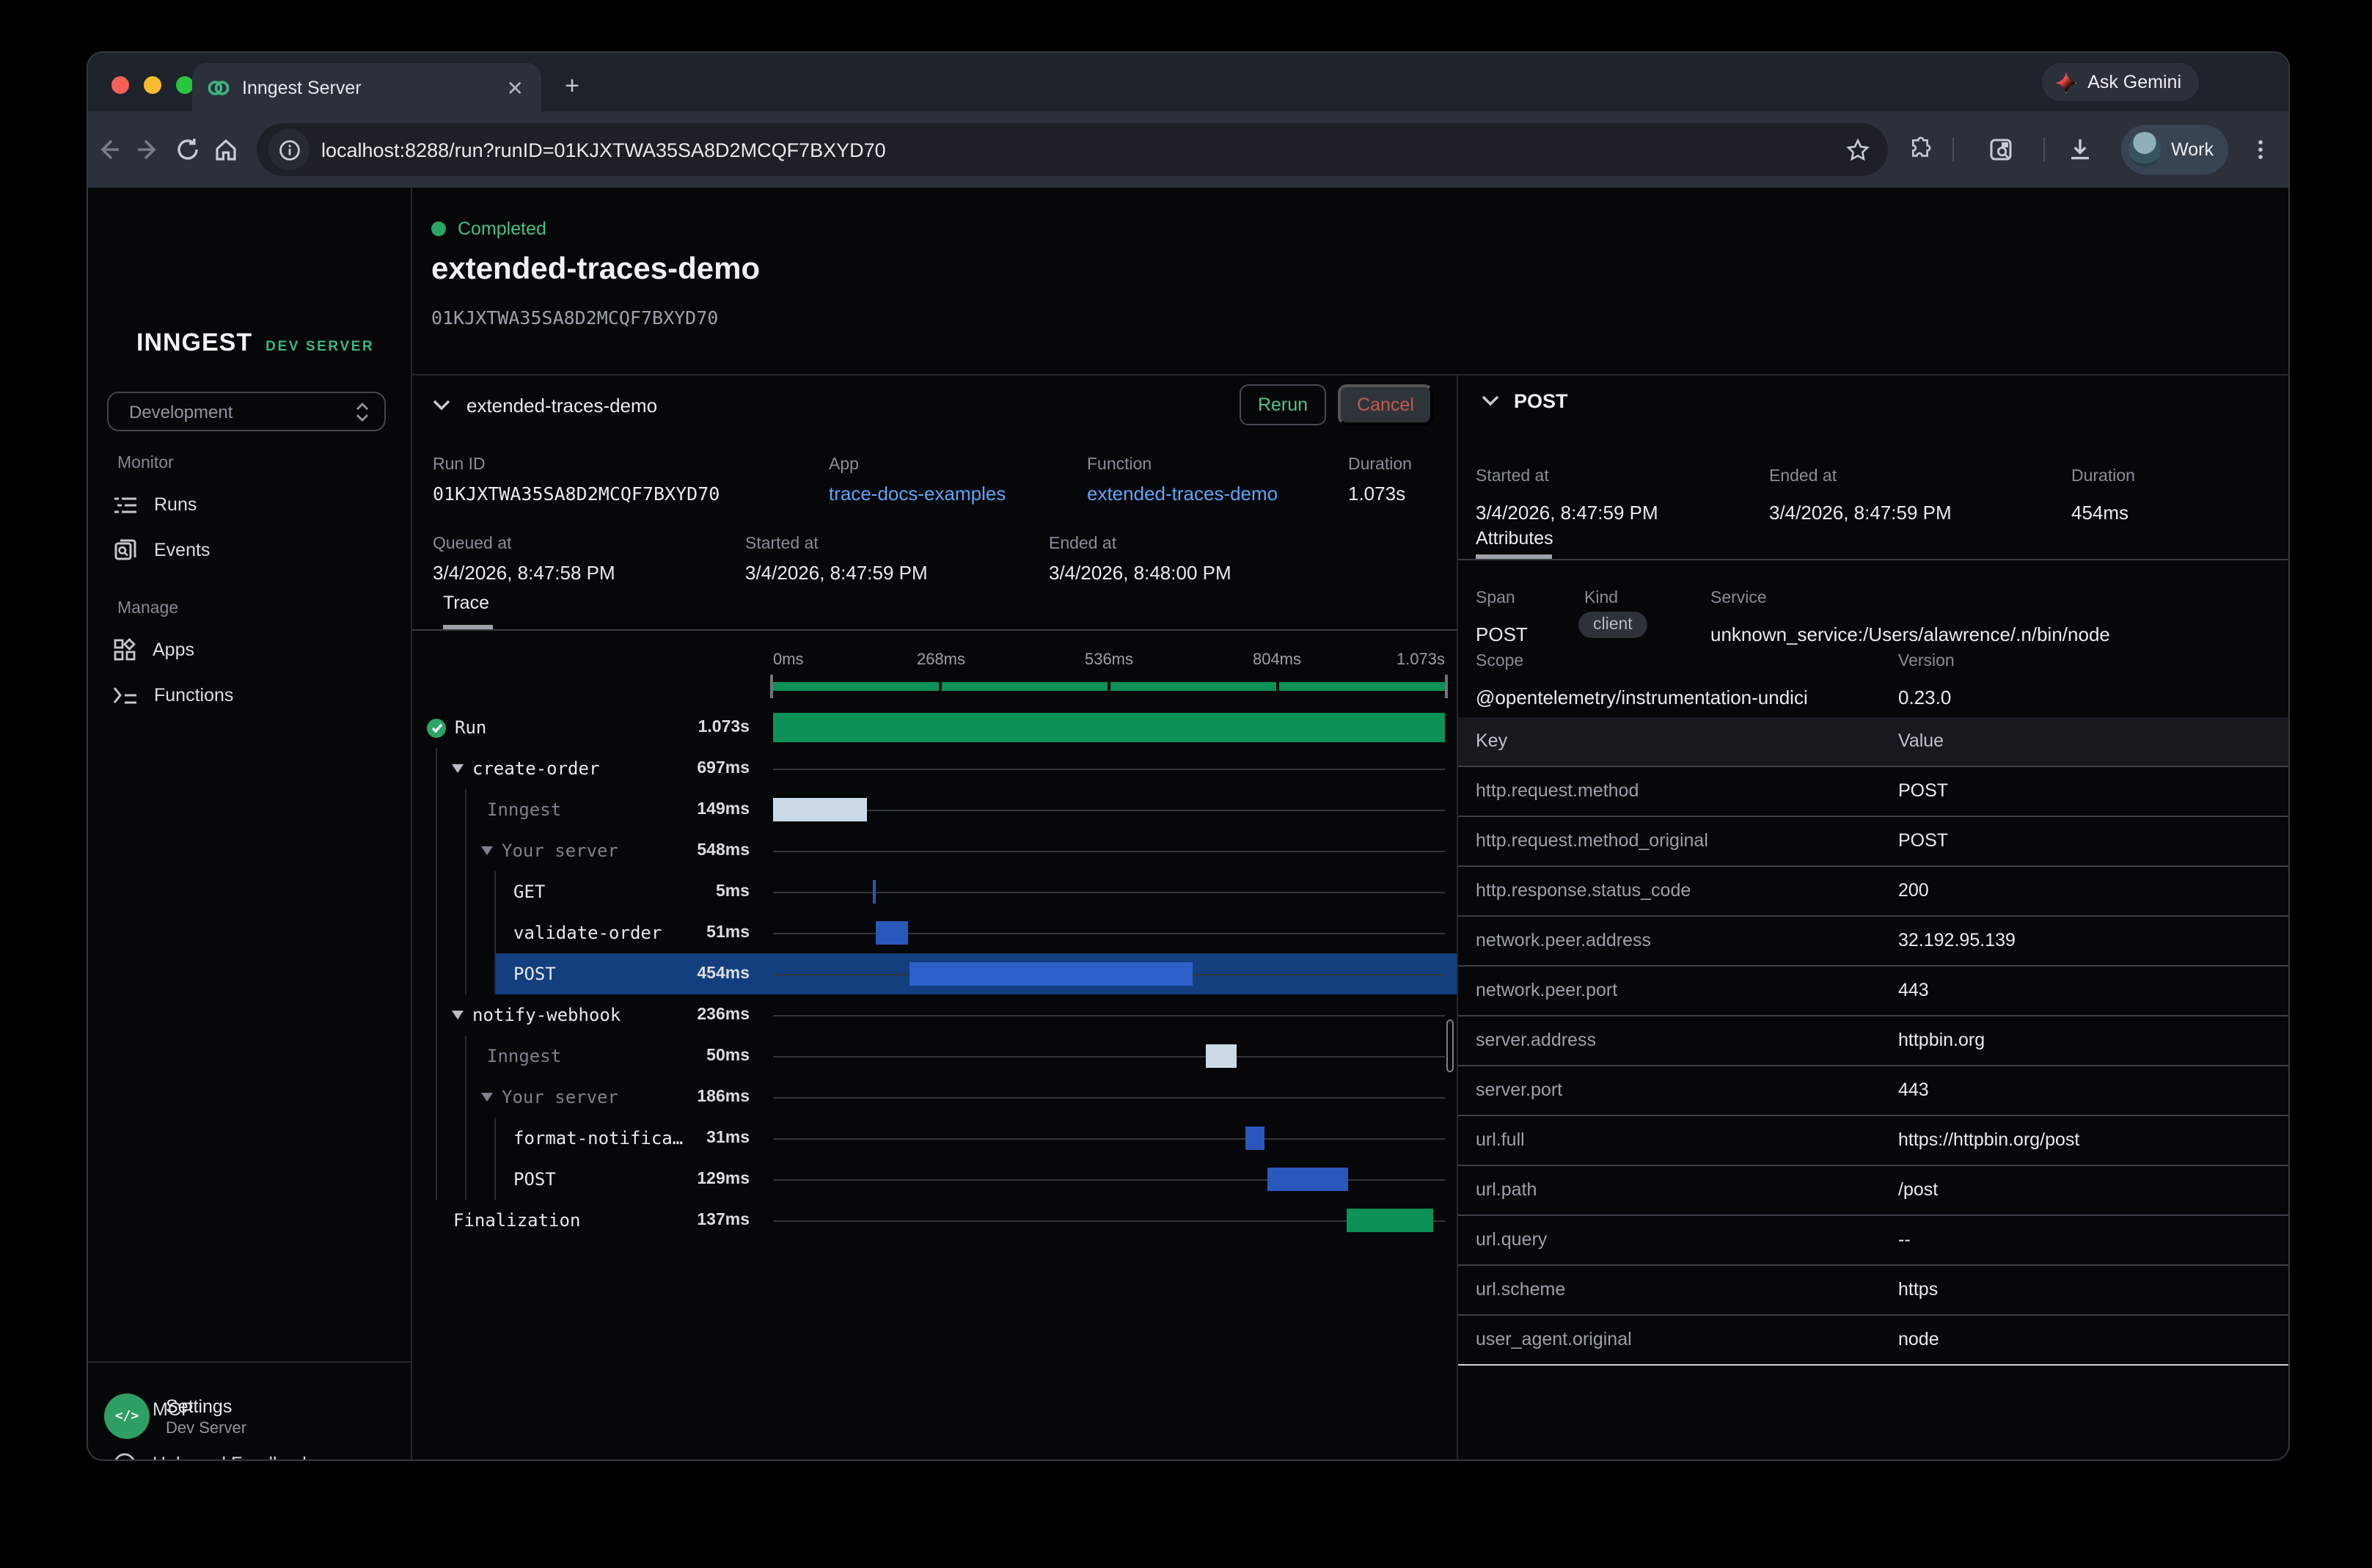 This screenshot has width=2372, height=1568. I want to click on minimize-window-button, so click(152, 85).